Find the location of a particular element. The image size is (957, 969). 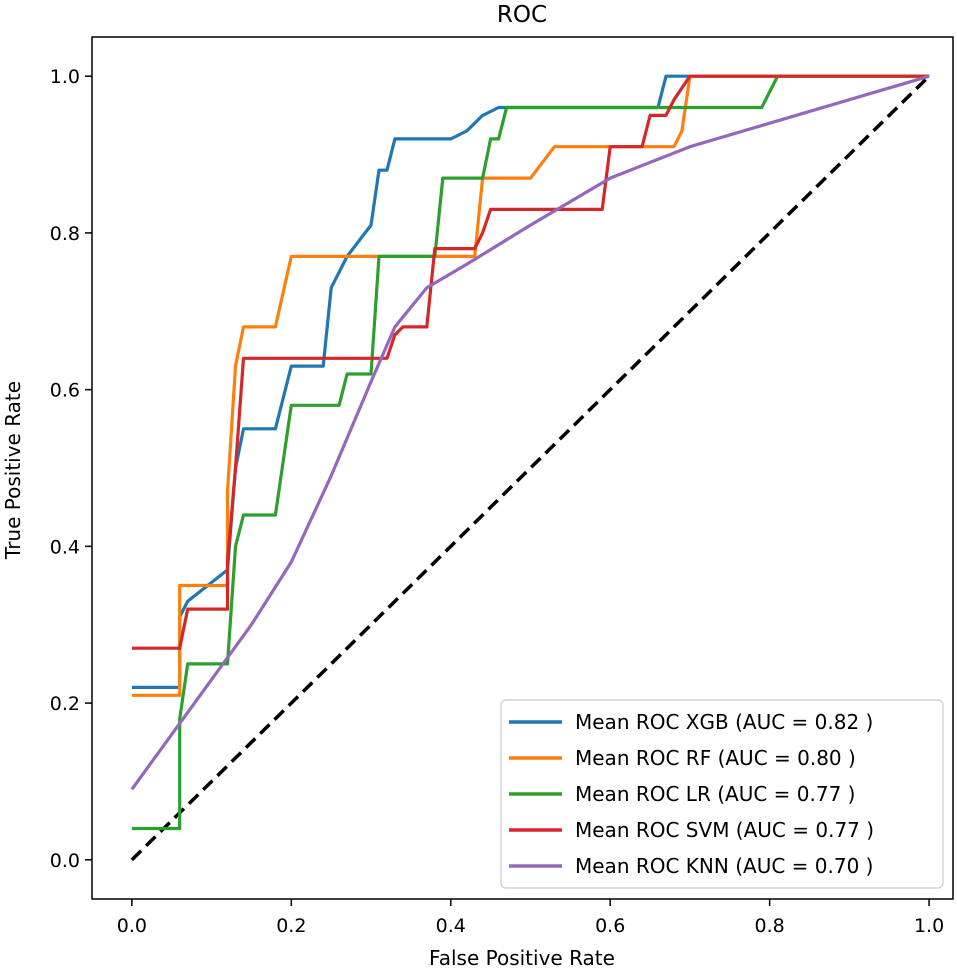

legend-label-2: Mean ROC LR (AUC = 0.77 ) is located at coordinates (715, 794).